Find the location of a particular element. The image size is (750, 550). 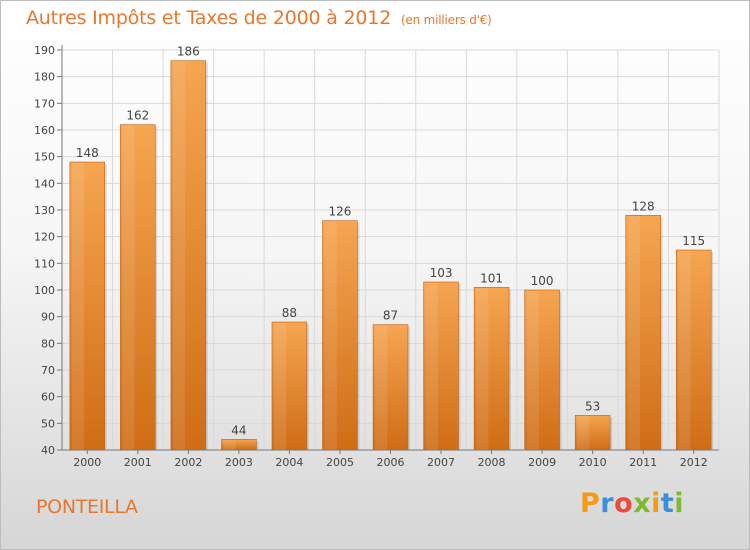

x-tick-label: 2012 is located at coordinates (694, 462).